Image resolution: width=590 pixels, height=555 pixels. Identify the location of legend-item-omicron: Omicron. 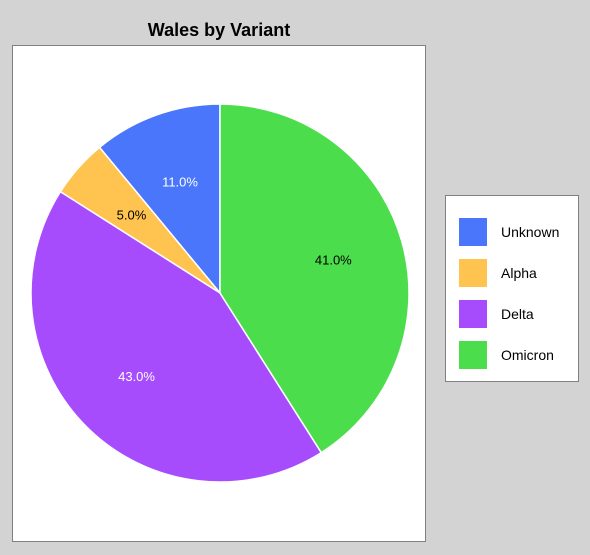
(506, 355).